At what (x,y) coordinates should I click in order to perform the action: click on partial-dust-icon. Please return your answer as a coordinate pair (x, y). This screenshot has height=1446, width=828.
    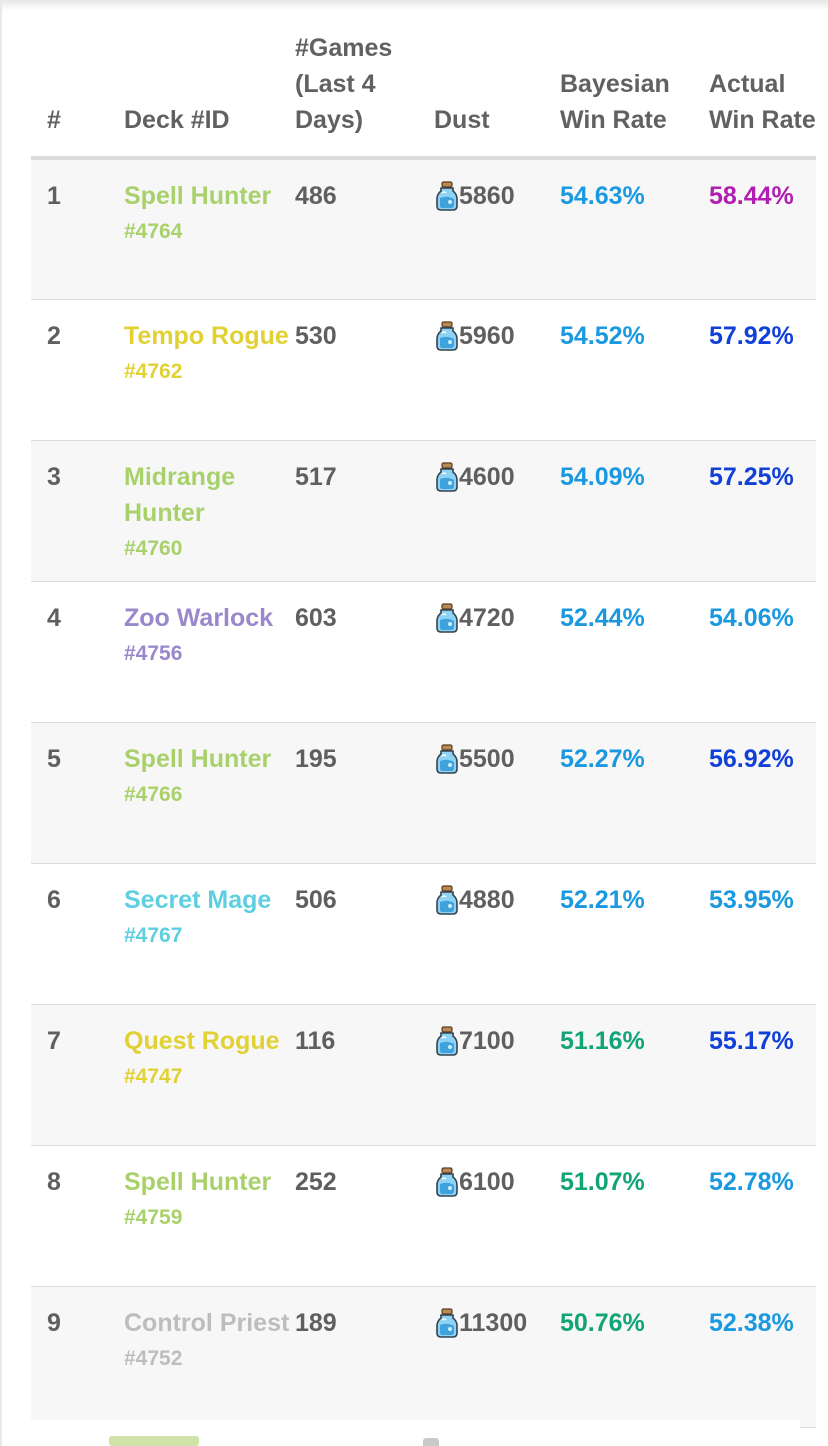
    Looking at the image, I should click on (431, 1442).